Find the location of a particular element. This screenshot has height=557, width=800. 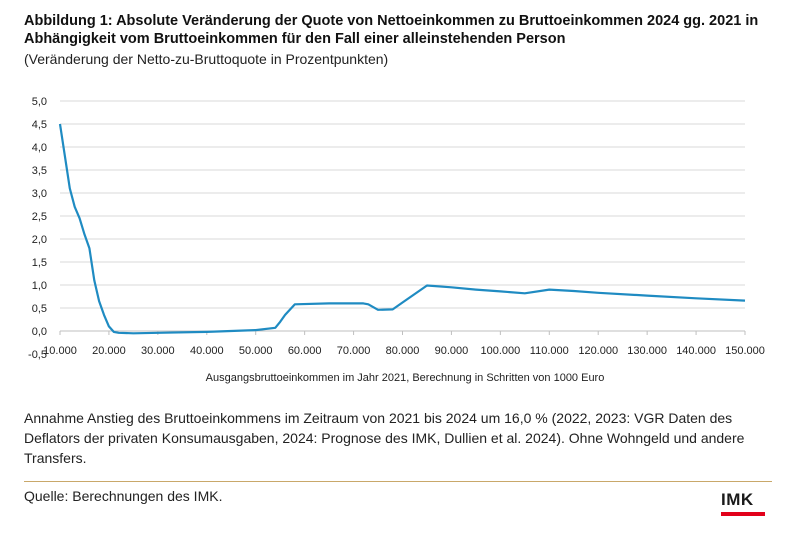

logo-accent-bar is located at coordinates (743, 514).